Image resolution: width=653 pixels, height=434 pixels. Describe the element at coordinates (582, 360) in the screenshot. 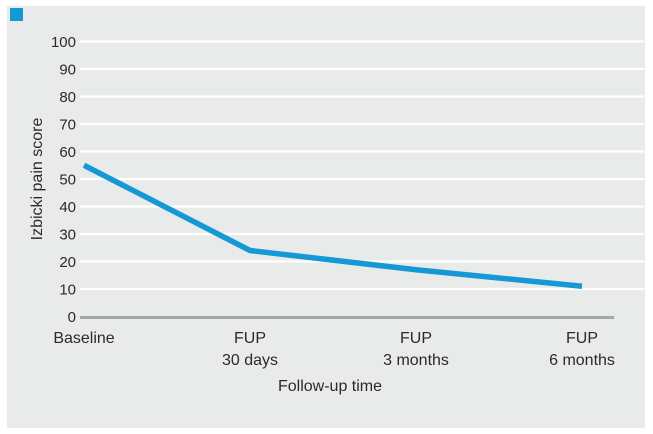

I see `x-tick-label-row2: 6 months` at that location.